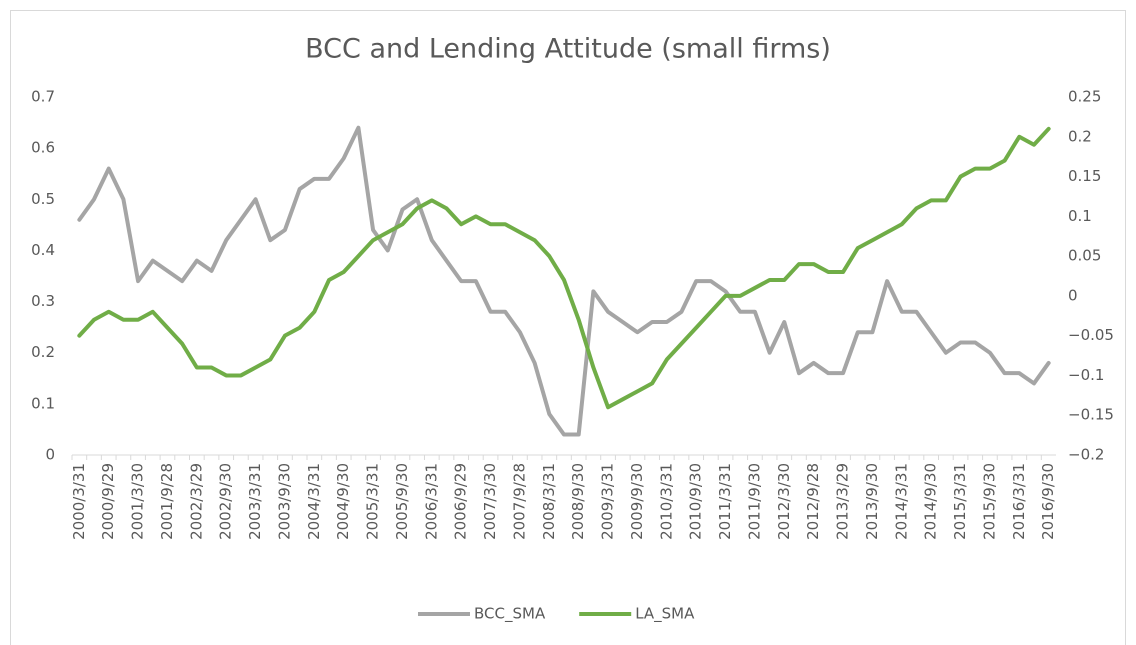 This screenshot has width=1136, height=645. What do you see at coordinates (1019, 501) in the screenshot?
I see `x-tick-label: 2016/3/31` at bounding box center [1019, 501].